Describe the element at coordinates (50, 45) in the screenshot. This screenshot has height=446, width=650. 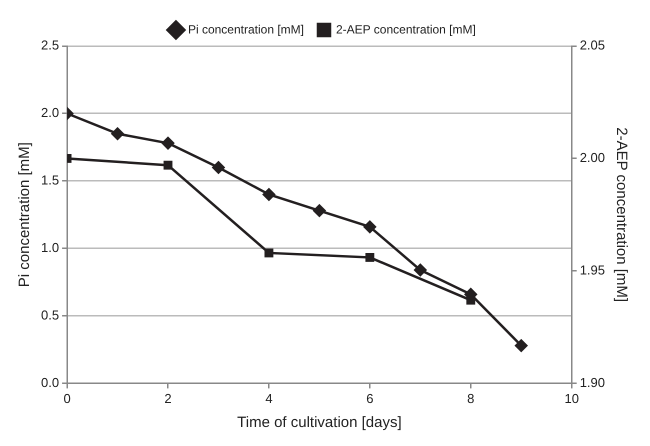
I see `y-tick-label: 2.5` at that location.